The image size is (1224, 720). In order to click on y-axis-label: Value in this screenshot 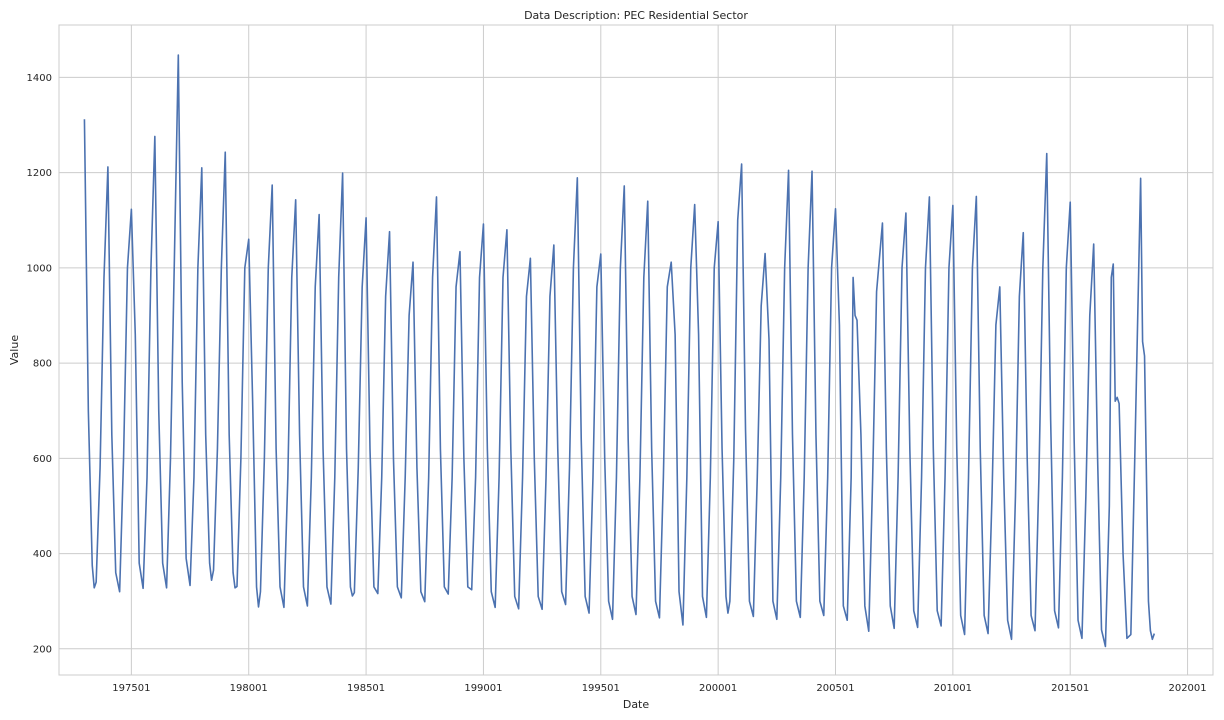, I will do `click(14, 350)`.